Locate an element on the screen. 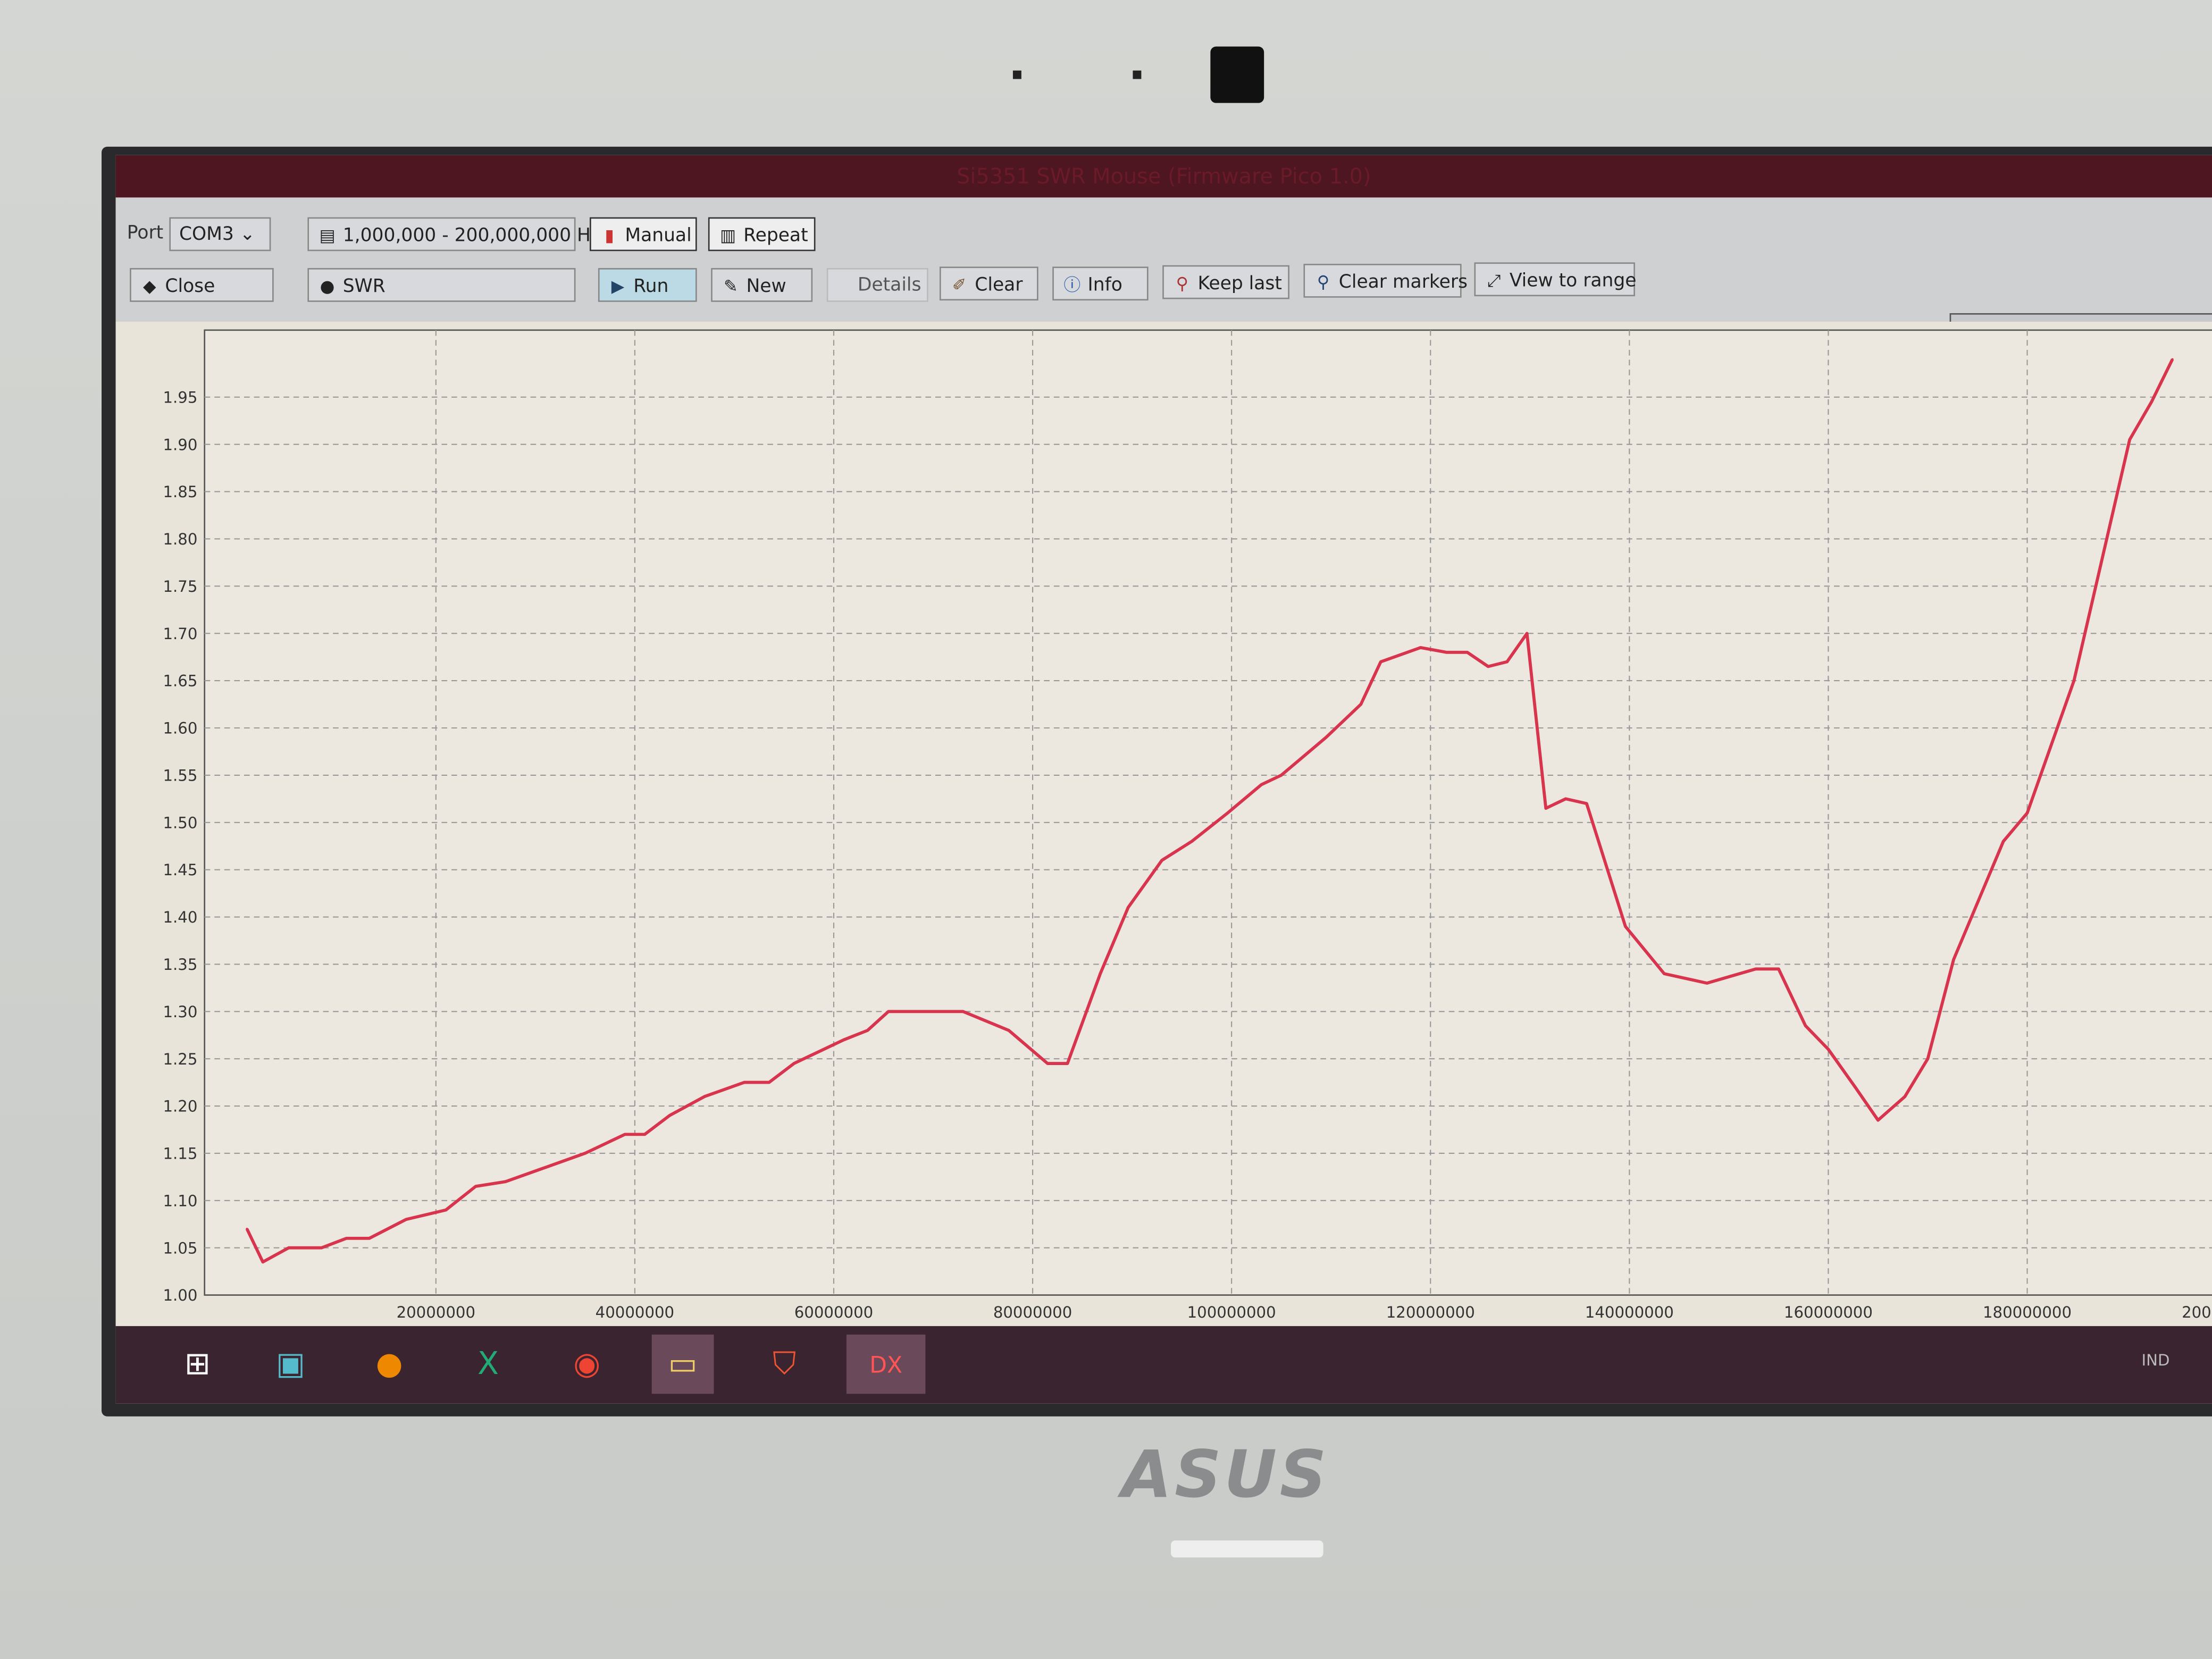 The image size is (2212, 1659). port-value: COM3 is located at coordinates (206, 235).